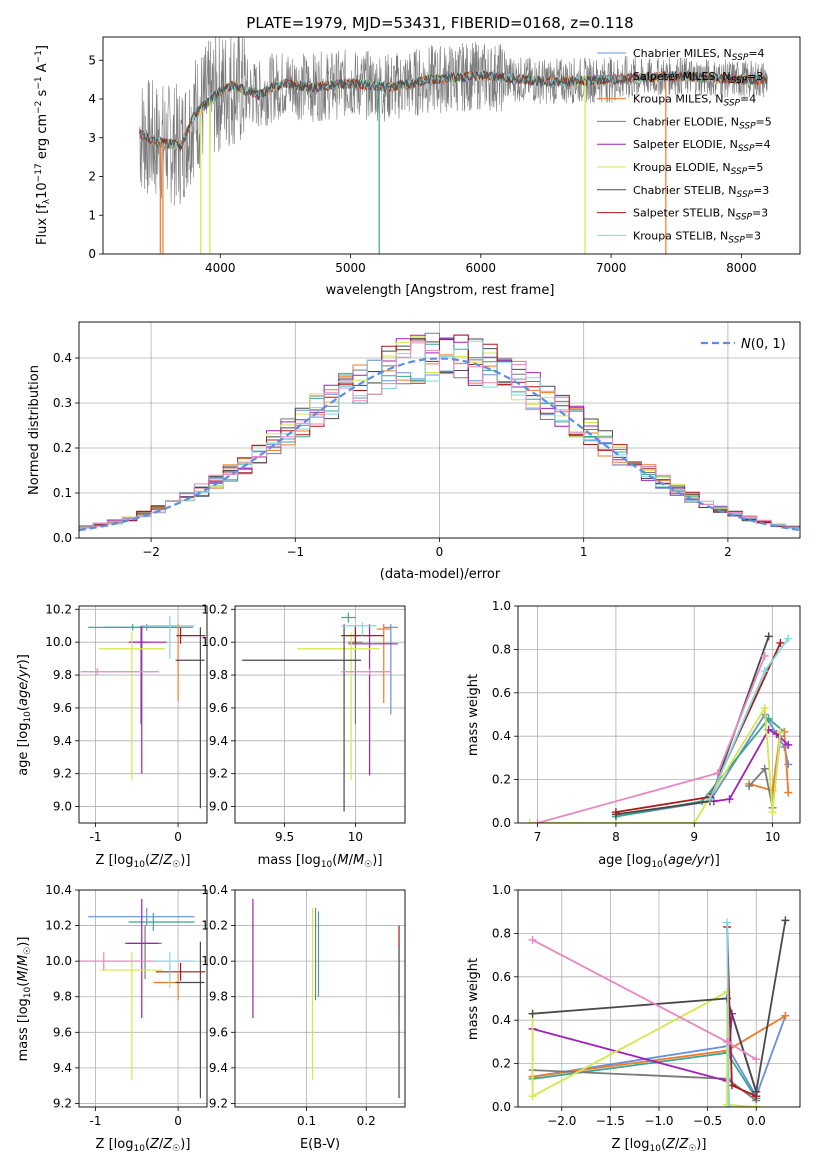  What do you see at coordinates (390, 669) in the screenshot?
I see `errorbar-point-chabrier_miles` at bounding box center [390, 669].